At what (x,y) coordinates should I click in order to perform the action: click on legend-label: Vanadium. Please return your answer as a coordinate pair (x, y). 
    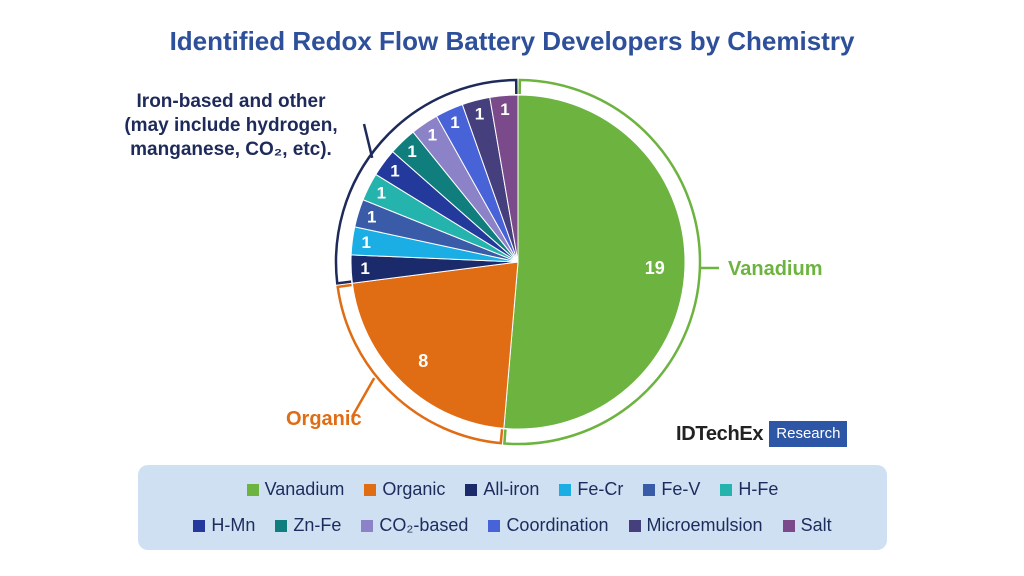
    Looking at the image, I should click on (304, 489).